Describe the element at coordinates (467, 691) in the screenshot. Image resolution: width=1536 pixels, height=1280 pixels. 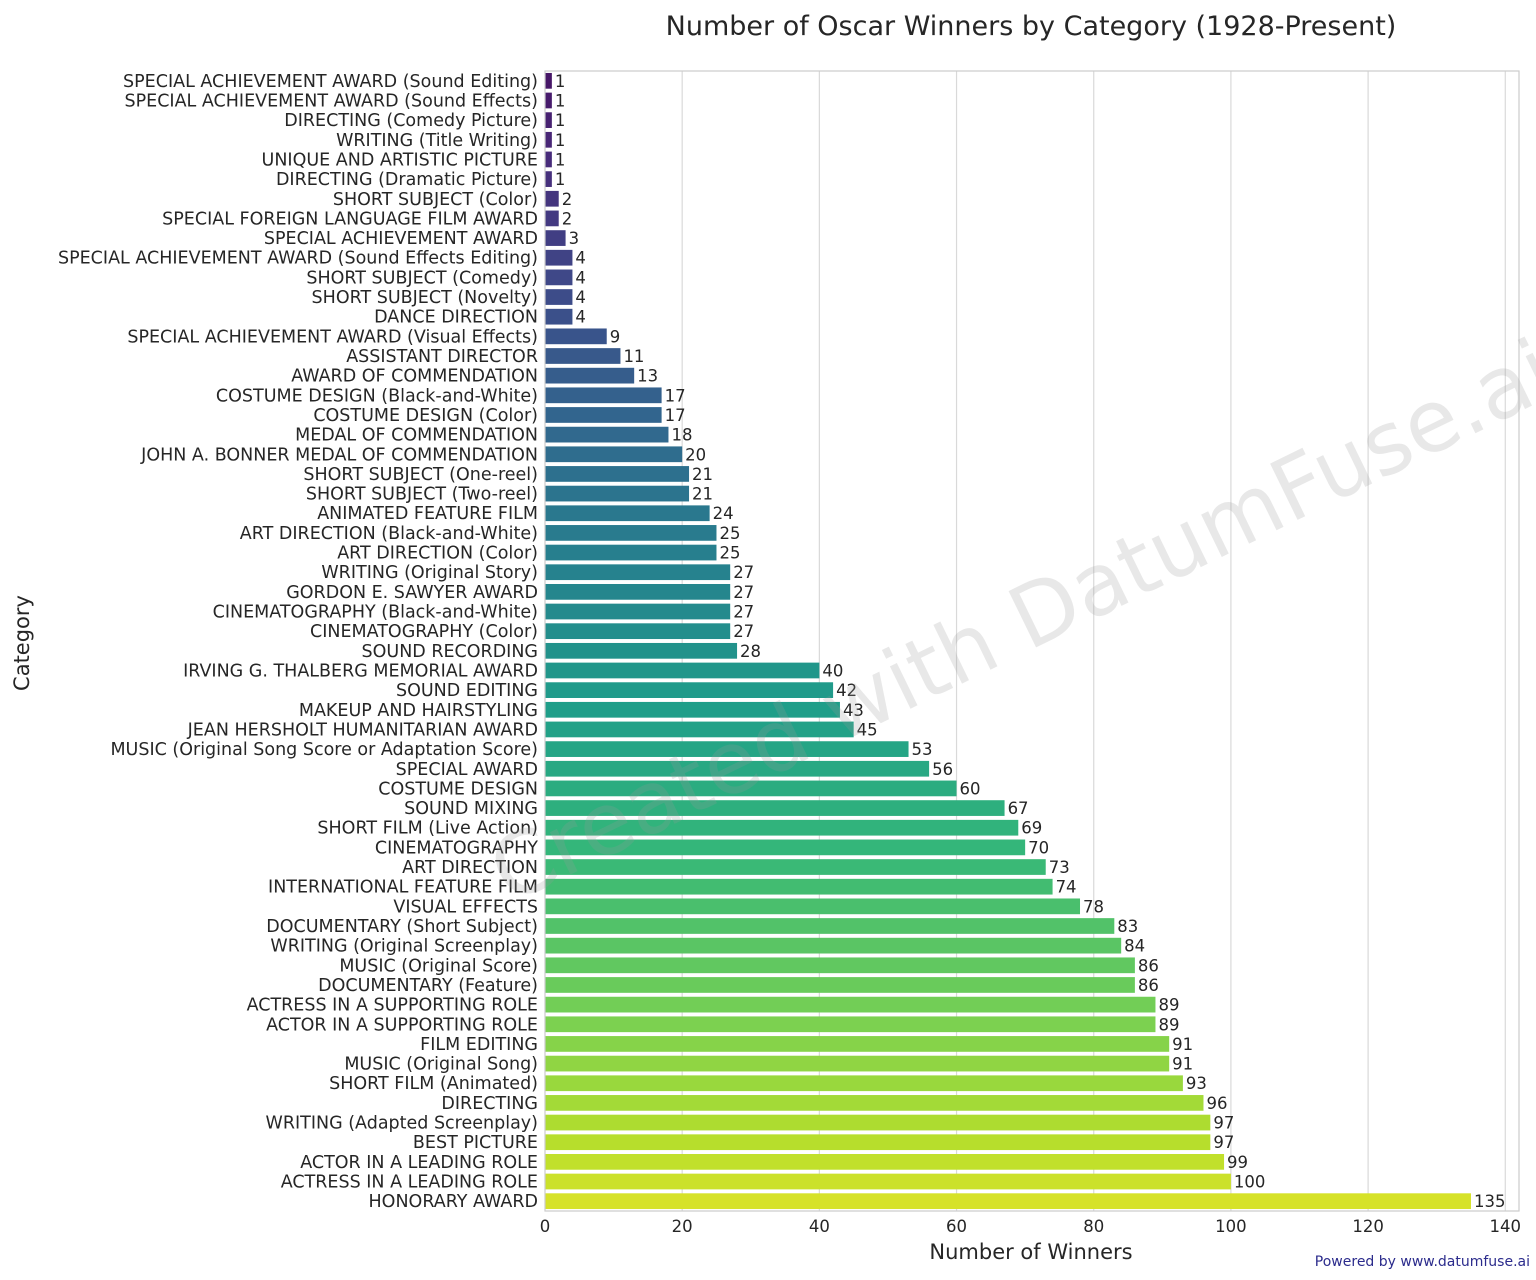
I see `category-label: SOUND EDITING` at that location.